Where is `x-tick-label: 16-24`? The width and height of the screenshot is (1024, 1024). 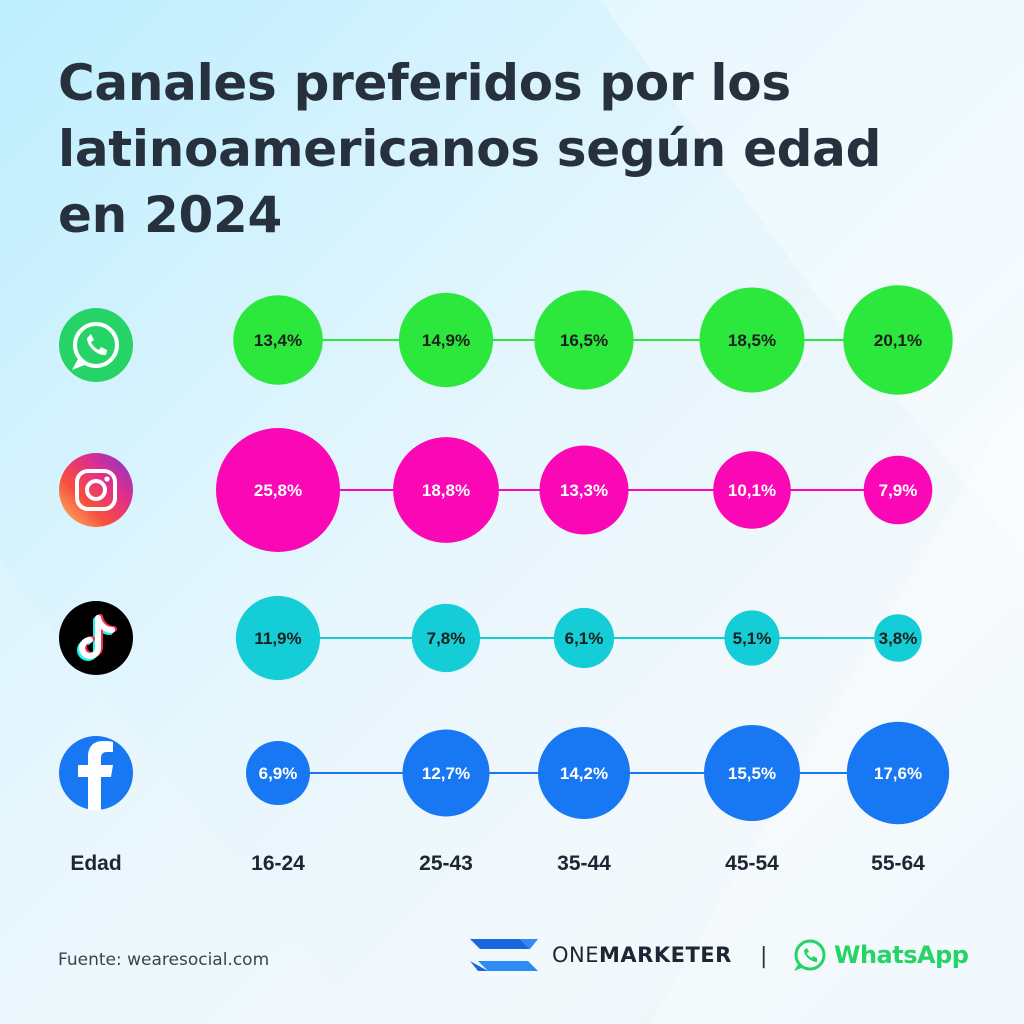
x-tick-label: 16-24 is located at coordinates (278, 863).